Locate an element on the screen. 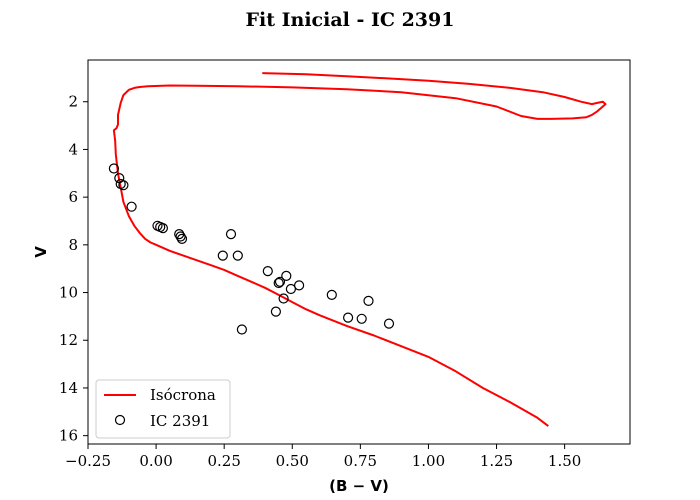 The image size is (700, 500). x-tick-label: 1.00 is located at coordinates (428, 461).